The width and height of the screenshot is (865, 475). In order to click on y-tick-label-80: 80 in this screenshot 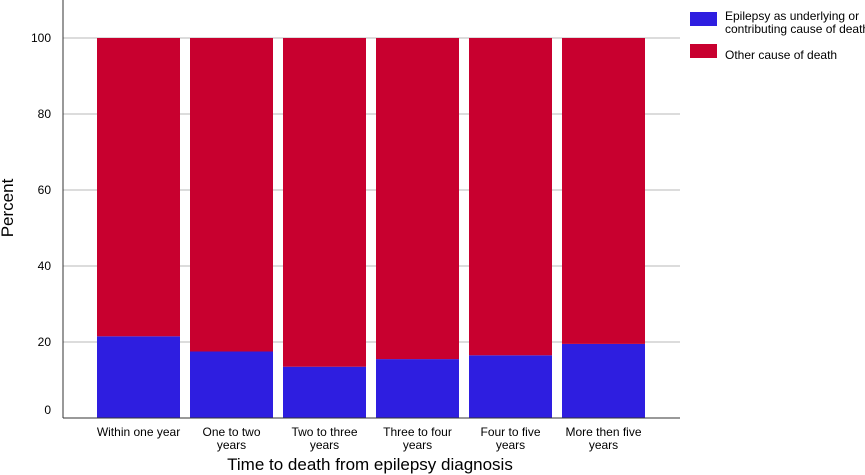, I will do `click(45, 114)`.